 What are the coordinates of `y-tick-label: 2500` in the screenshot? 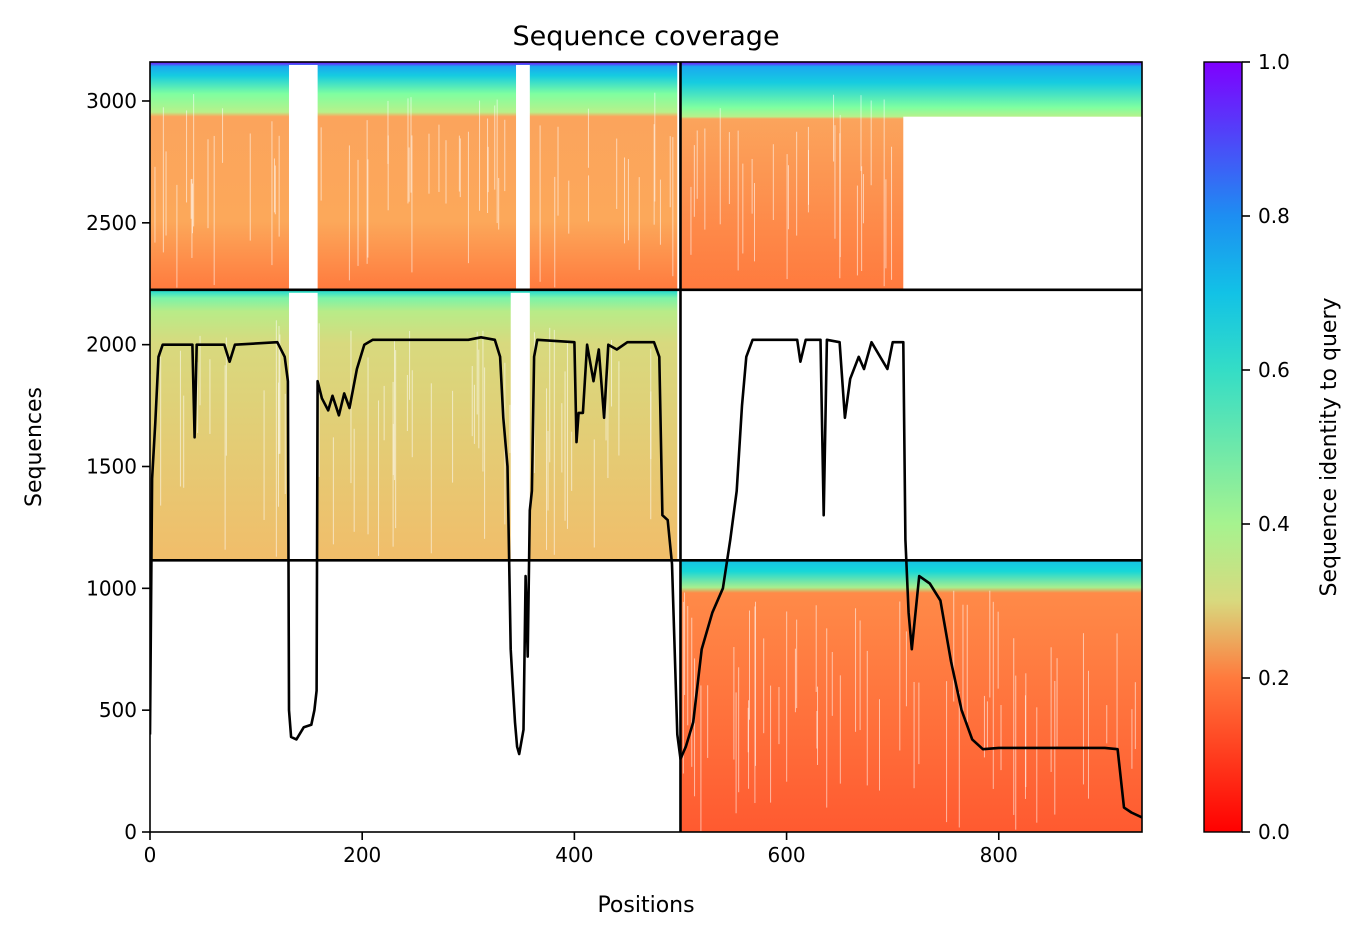 It's located at (111, 223).